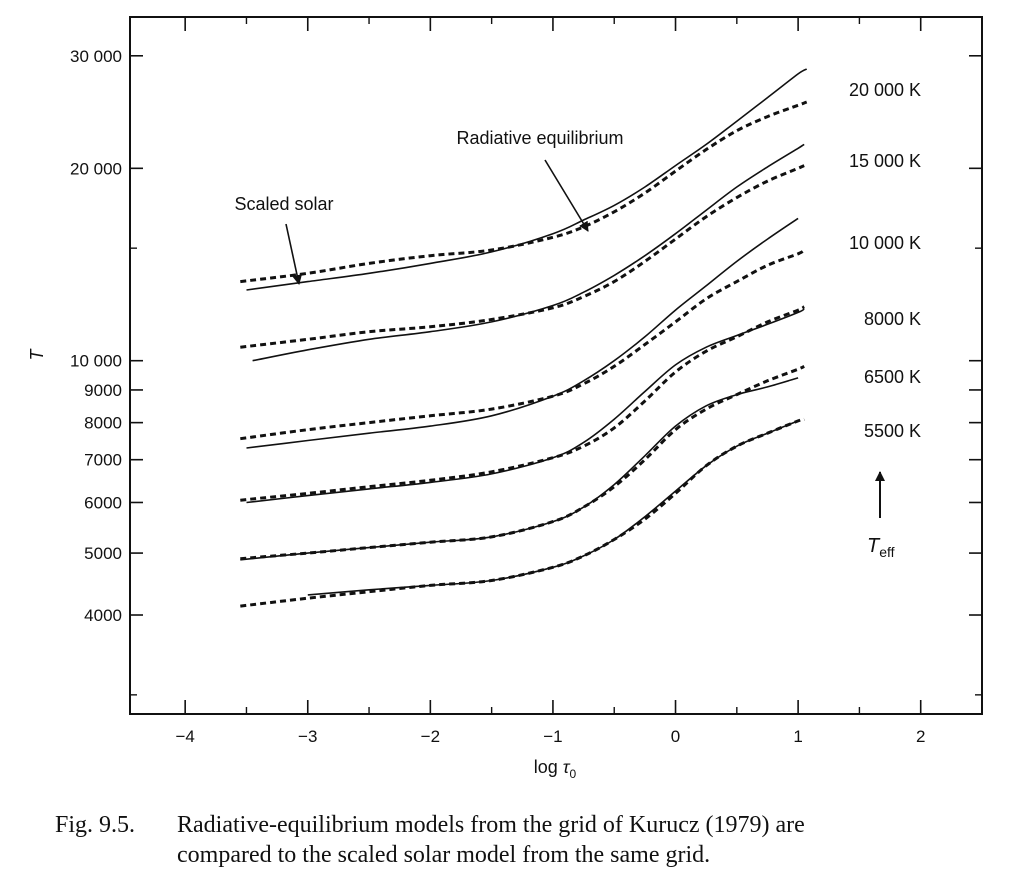  I want to click on series-label: 15 000 K, so click(885, 161).